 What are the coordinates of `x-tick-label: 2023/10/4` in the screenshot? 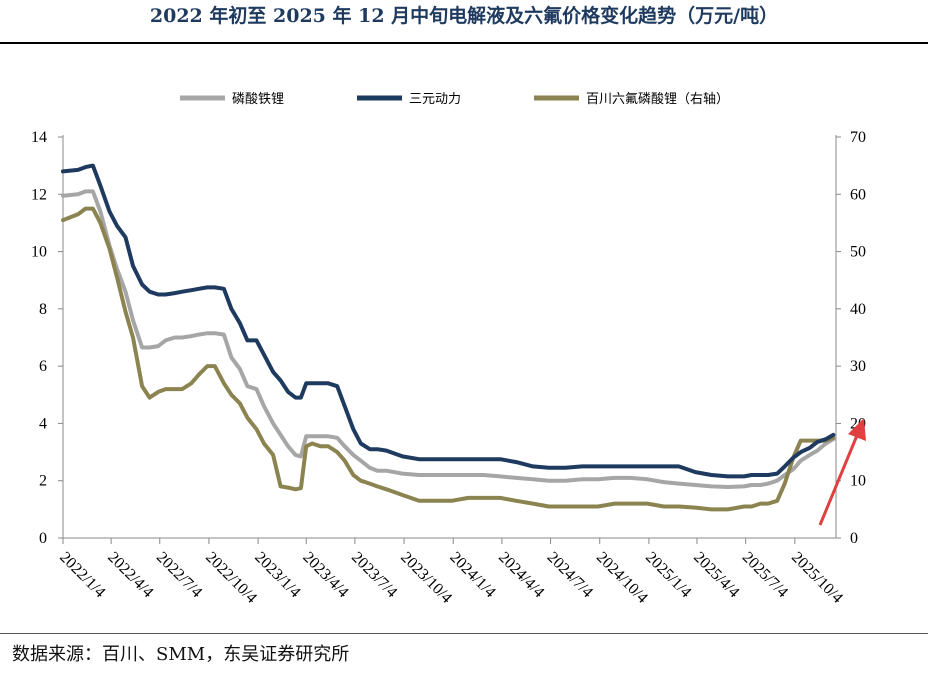 It's located at (426, 578).